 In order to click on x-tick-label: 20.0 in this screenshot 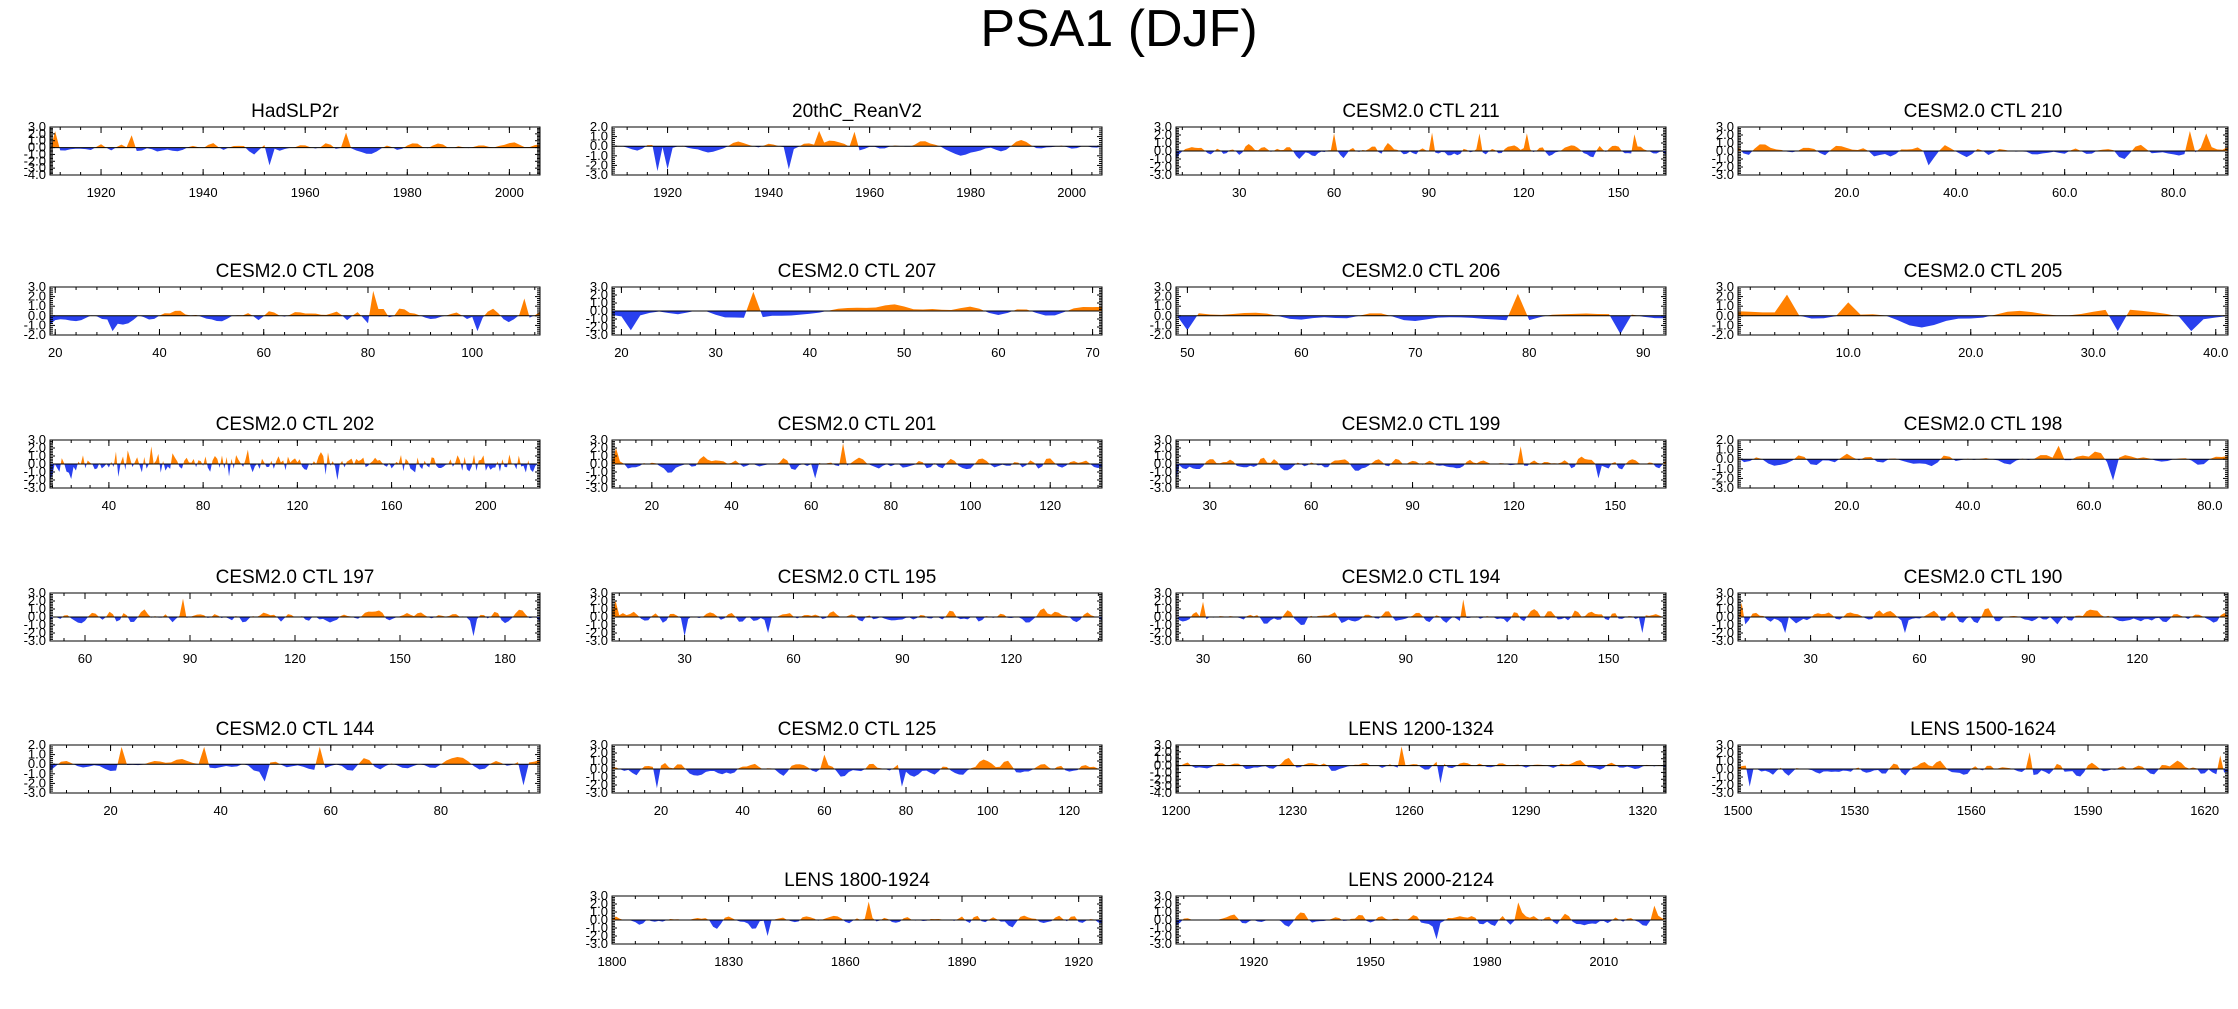, I will do `click(1970, 352)`.